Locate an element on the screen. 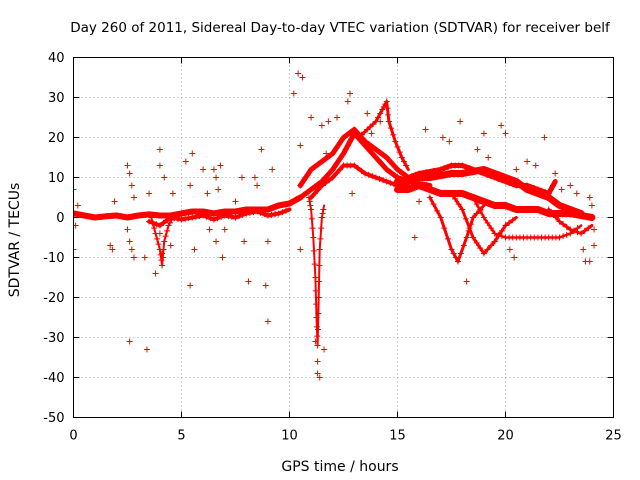  y-tick-label: -40 is located at coordinates (53, 378).